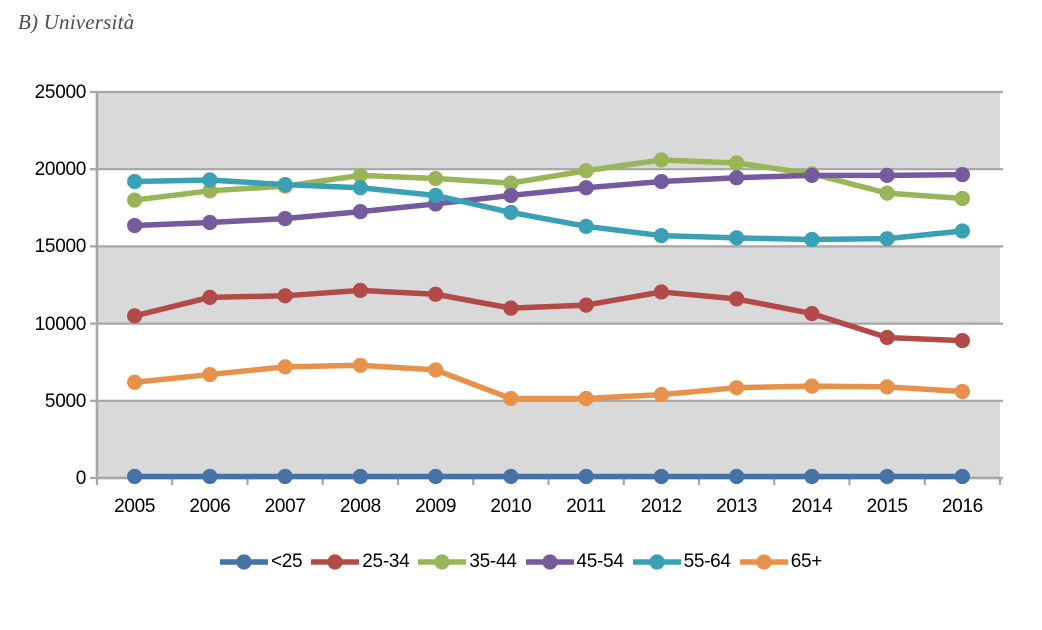  What do you see at coordinates (887, 506) in the screenshot?
I see `x-tick-label: 2015` at bounding box center [887, 506].